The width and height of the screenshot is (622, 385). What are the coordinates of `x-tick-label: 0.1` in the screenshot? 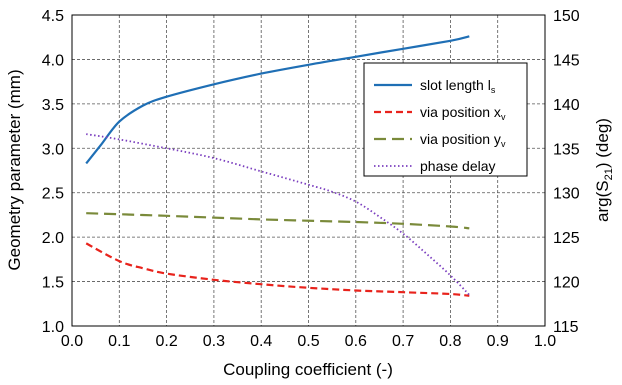 It's located at (119, 341).